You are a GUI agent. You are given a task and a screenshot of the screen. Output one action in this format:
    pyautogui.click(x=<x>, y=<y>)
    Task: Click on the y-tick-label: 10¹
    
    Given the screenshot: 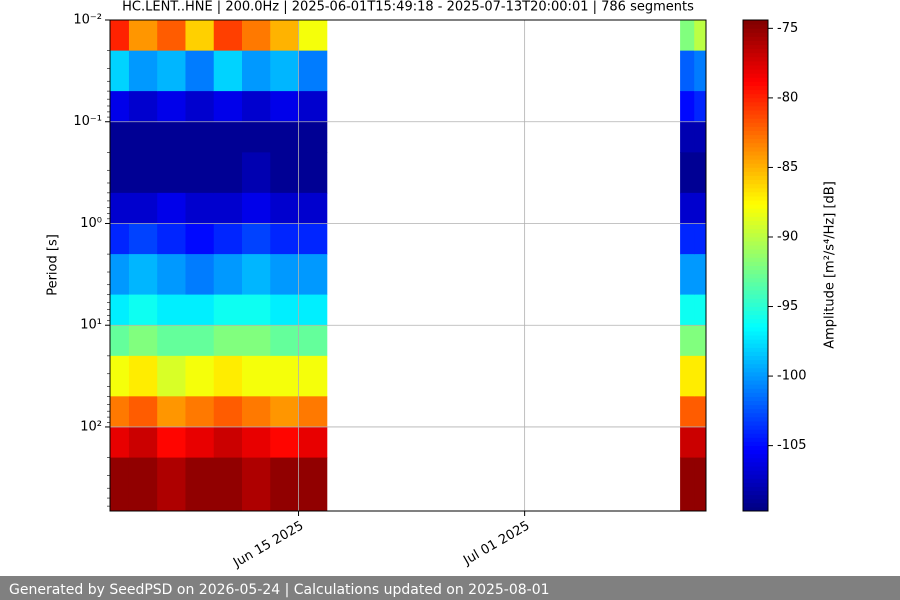 What is the action you would take?
    pyautogui.click(x=91, y=325)
    